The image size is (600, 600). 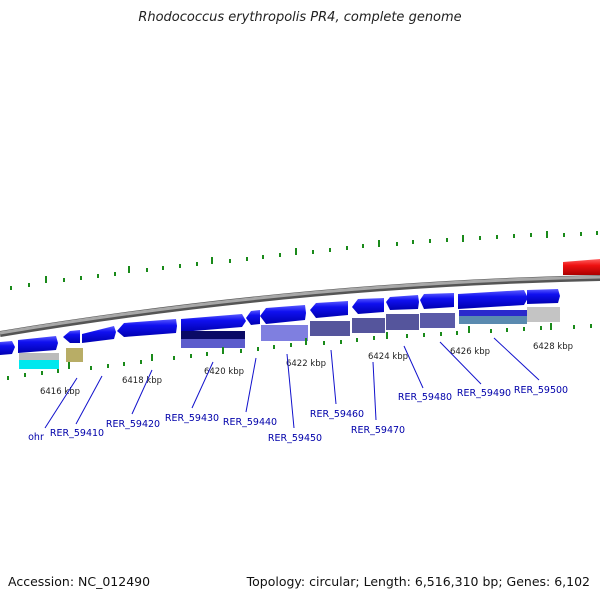 What do you see at coordinates (484, 393) in the screenshot?
I see `gene-label-rer-59490: RER_59490` at bounding box center [484, 393].